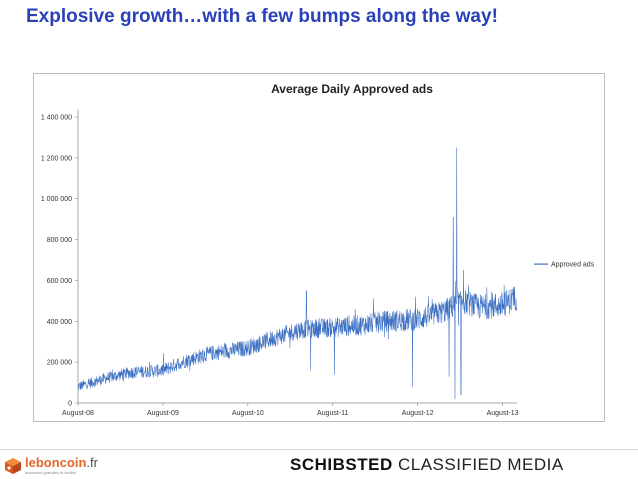 Image resolution: width=638 pixels, height=479 pixels. I want to click on classified-media-wordmark: CLASSIFIED MEDIA, so click(480, 464).